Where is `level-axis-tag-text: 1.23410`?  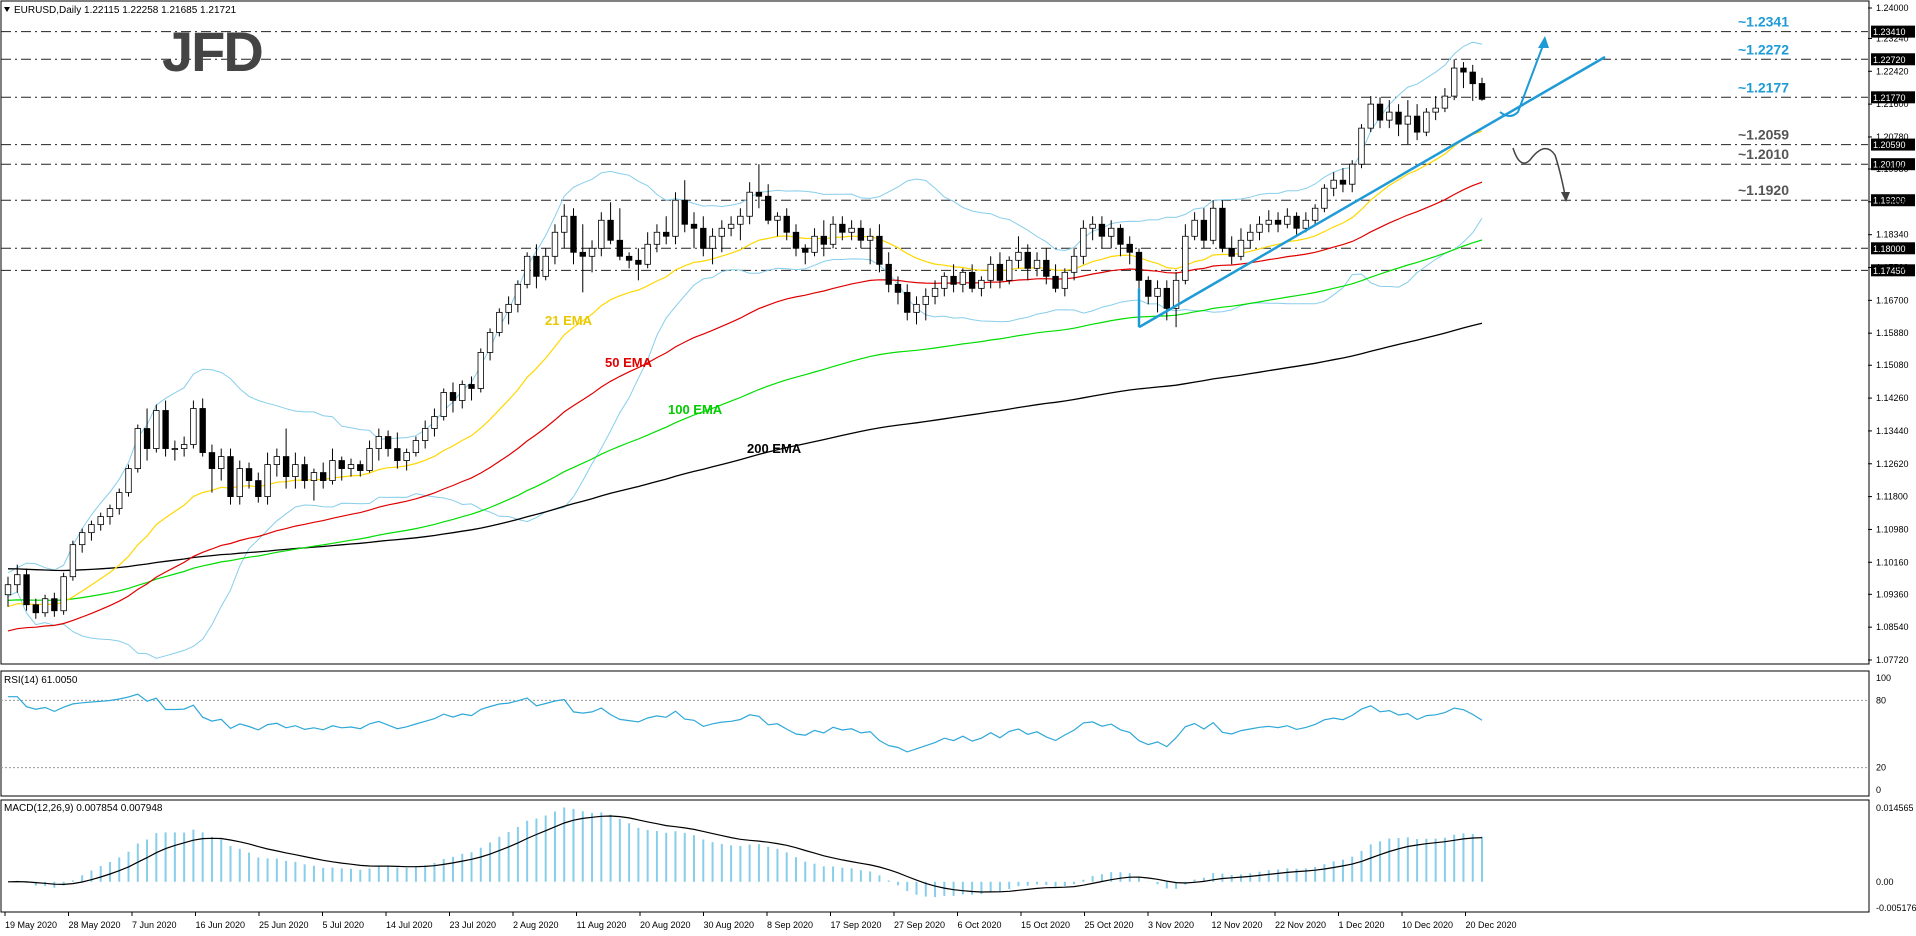
level-axis-tag-text: 1.23410 is located at coordinates (1889, 32).